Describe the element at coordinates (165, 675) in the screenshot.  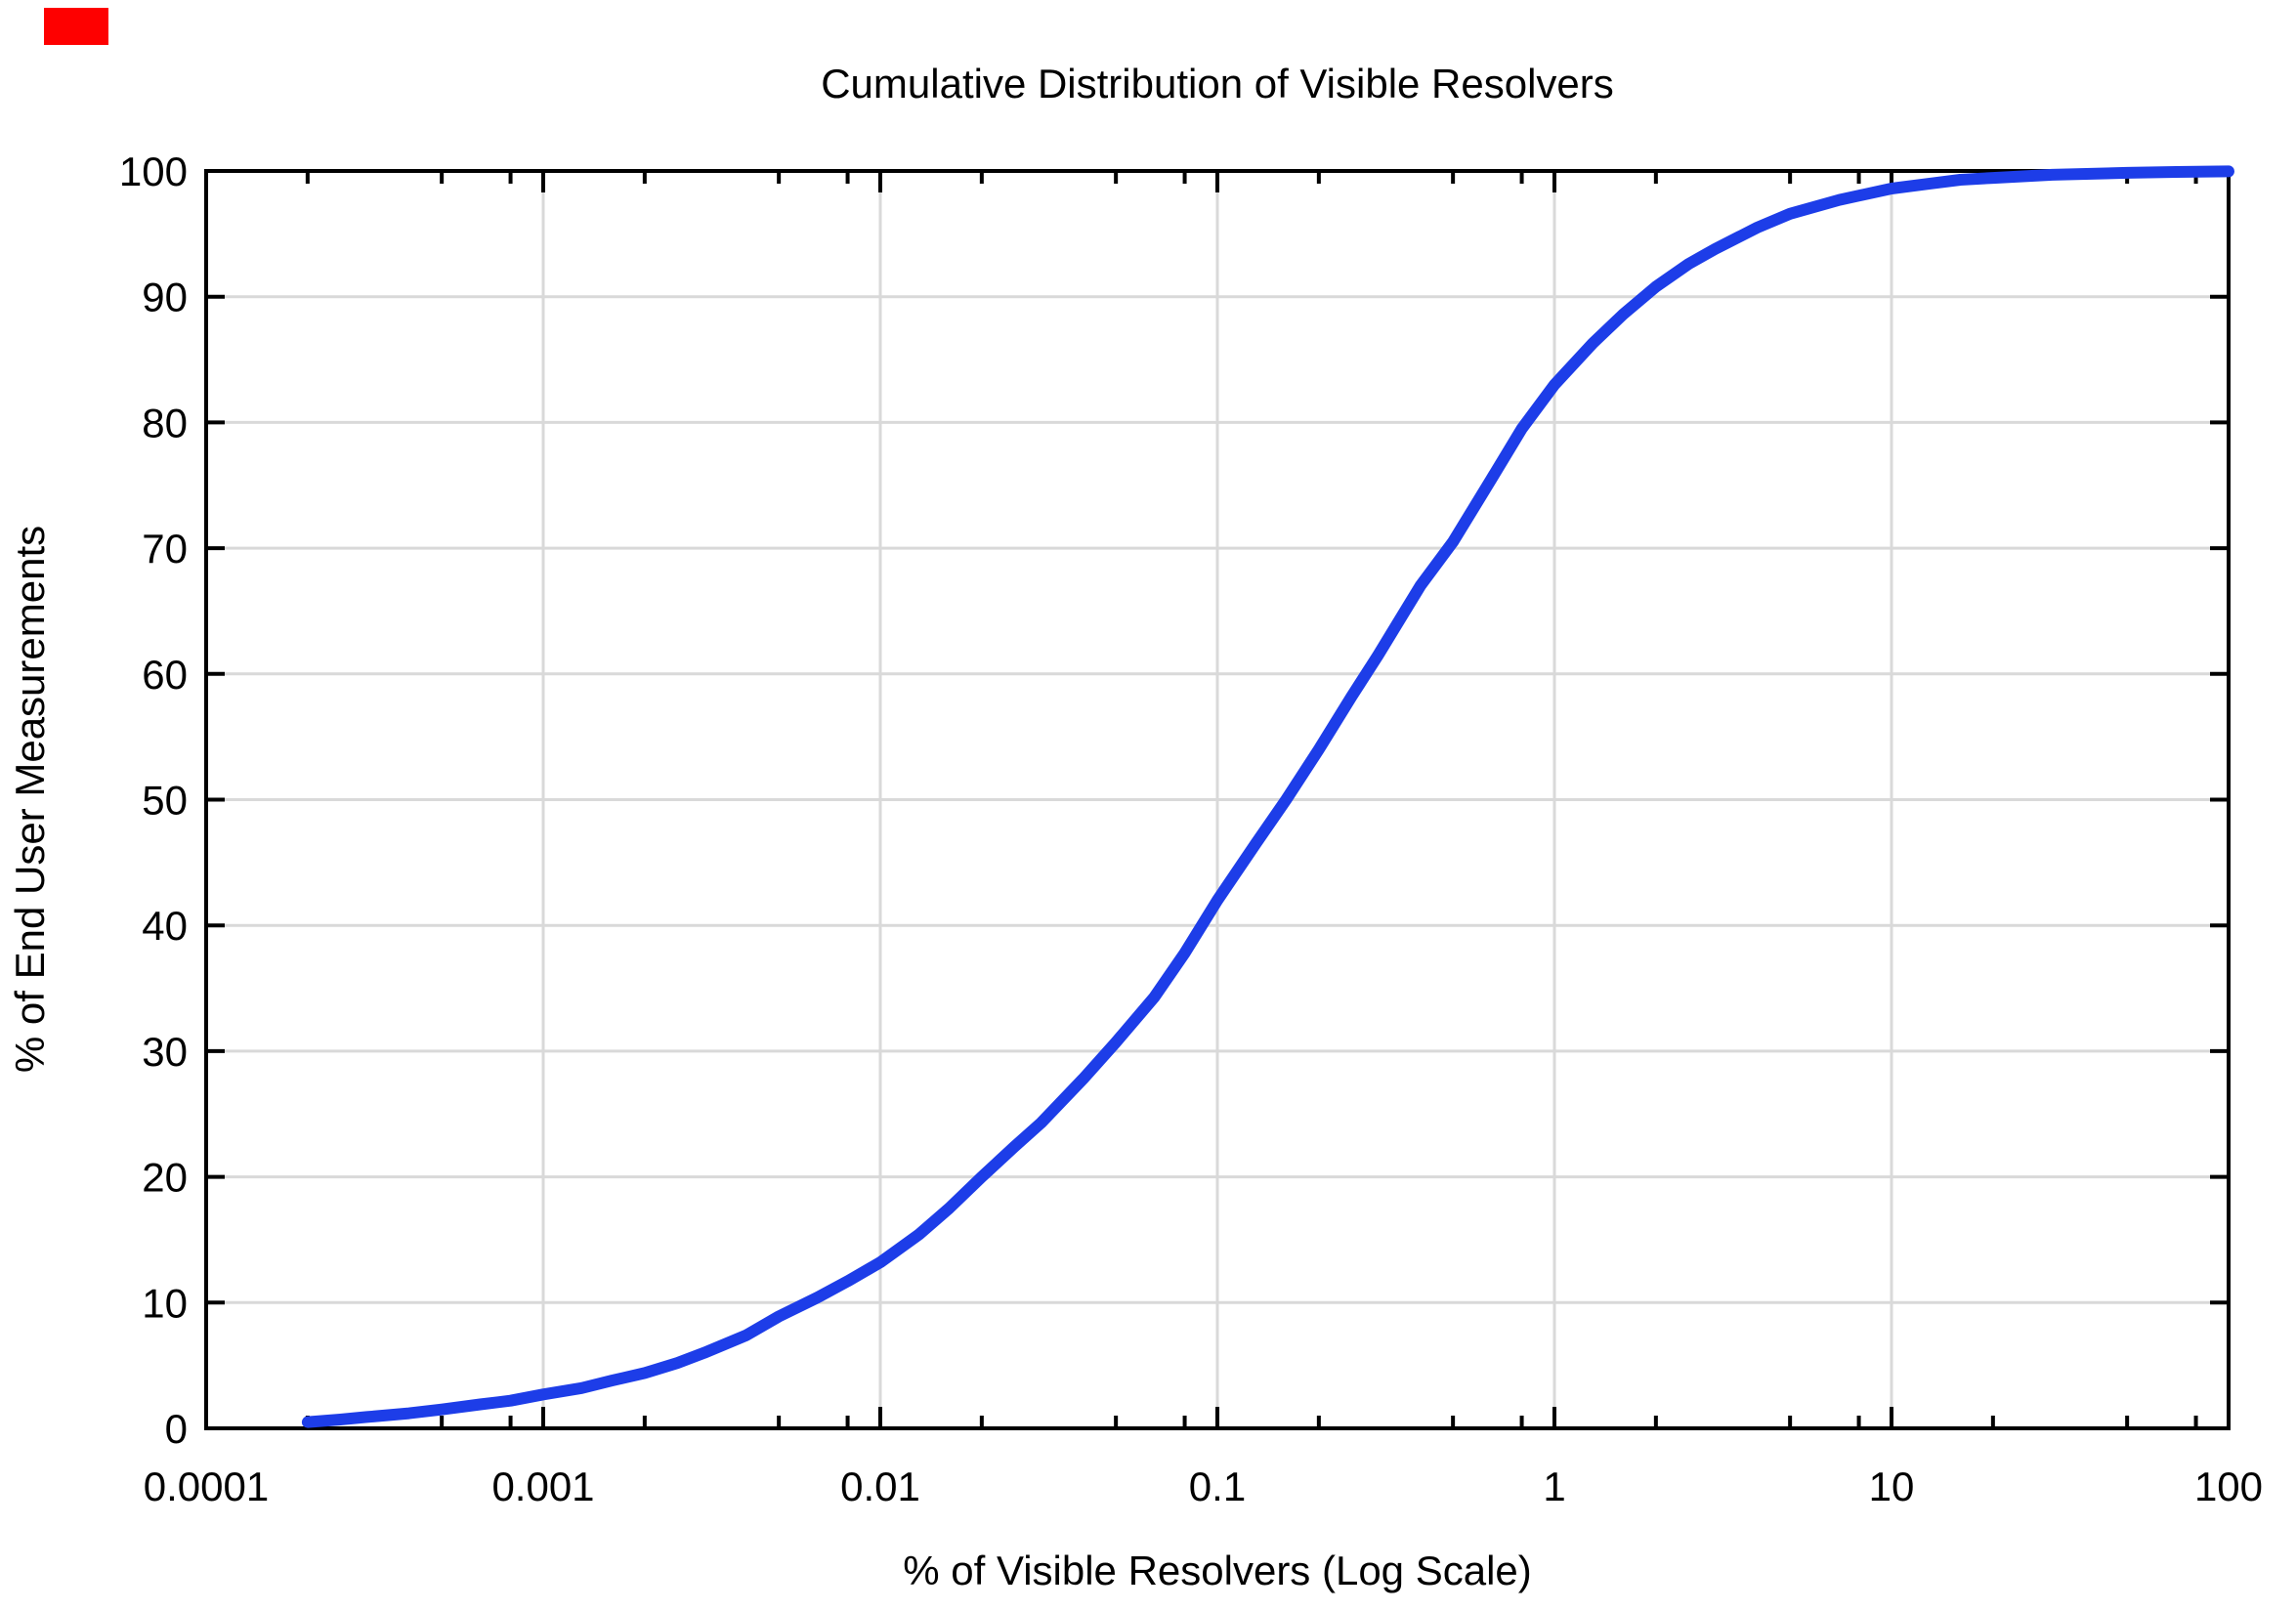
I see `y-tick-label: 60` at that location.